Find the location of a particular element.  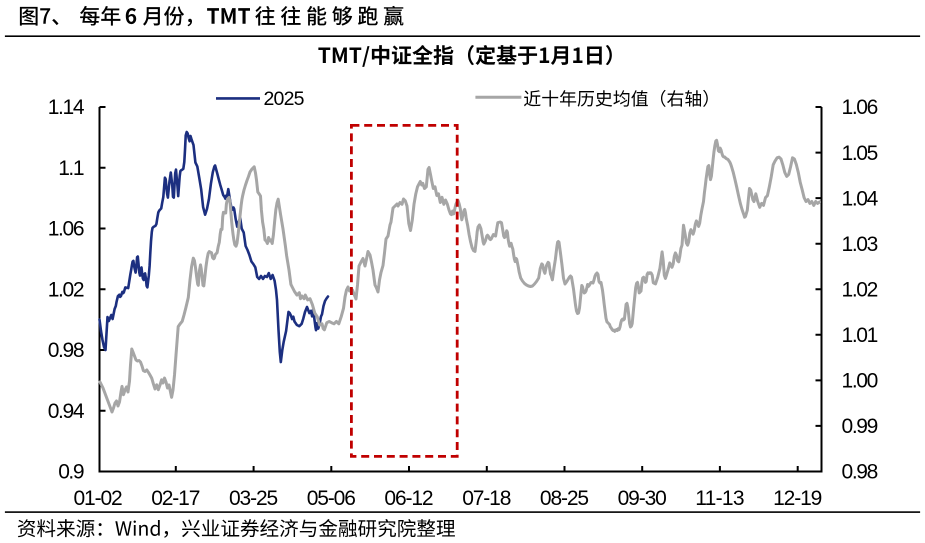

svg-text: 03-25 is located at coordinates (253, 498).